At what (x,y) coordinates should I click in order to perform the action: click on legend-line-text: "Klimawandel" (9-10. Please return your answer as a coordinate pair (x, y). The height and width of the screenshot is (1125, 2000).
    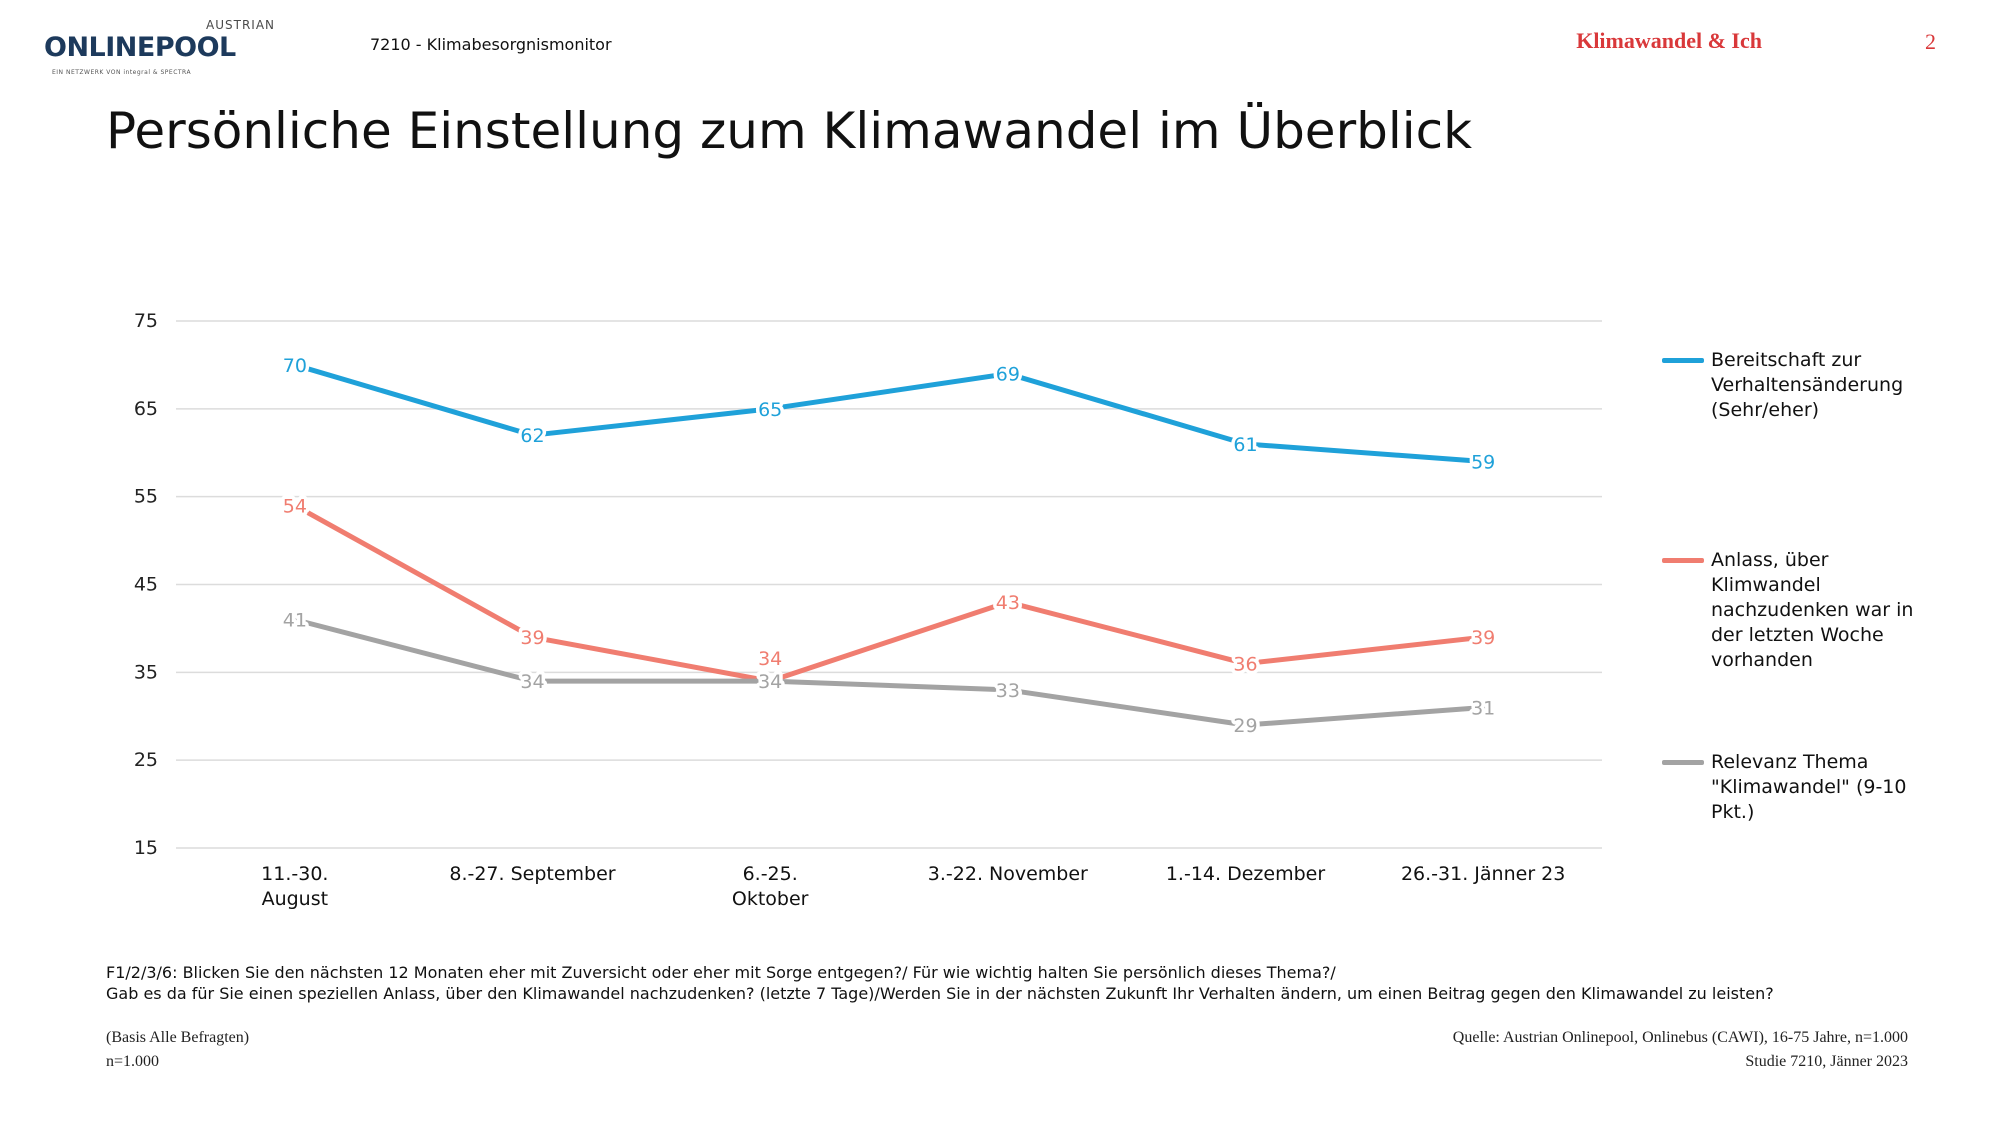
    Looking at the image, I should click on (1809, 787).